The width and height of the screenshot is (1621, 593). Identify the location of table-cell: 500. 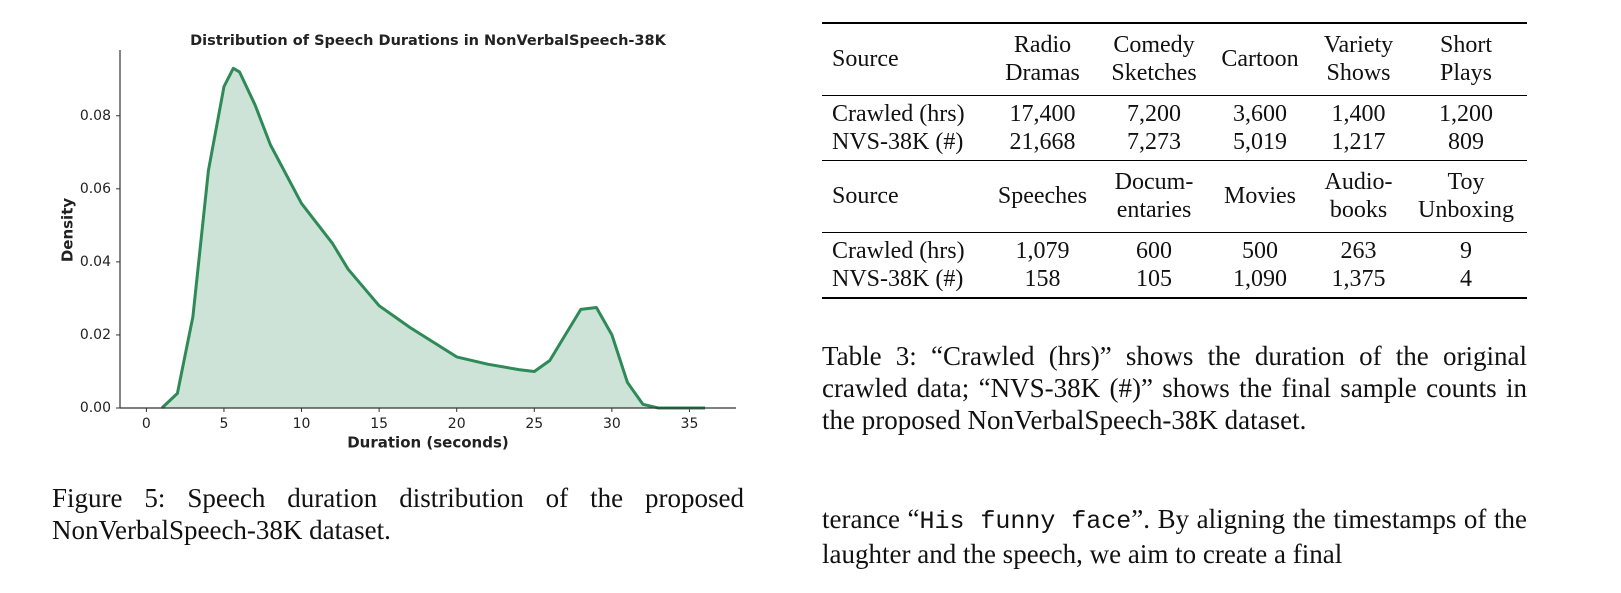
(1260, 250).